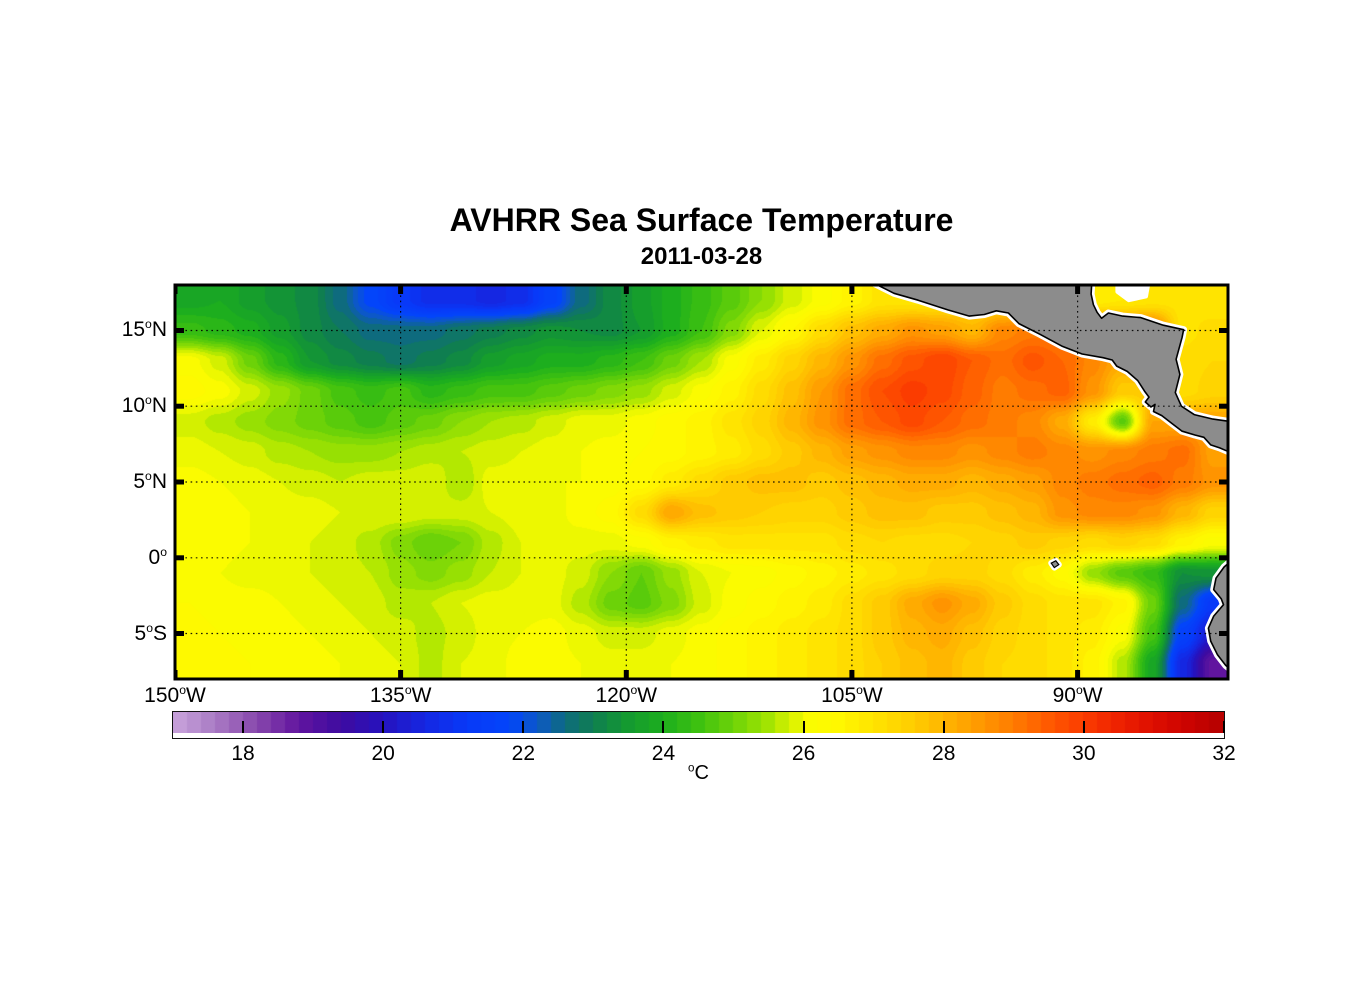  What do you see at coordinates (150, 481) in the screenshot?
I see `y-tick-label: 5oN` at bounding box center [150, 481].